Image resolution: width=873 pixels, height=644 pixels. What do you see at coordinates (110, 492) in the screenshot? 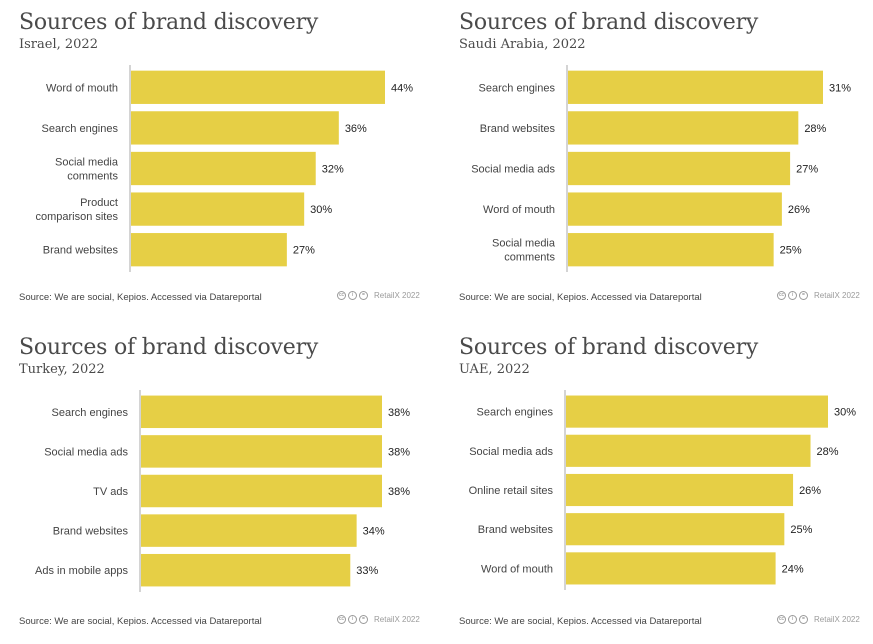
I see `category-label: TV ads` at bounding box center [110, 492].